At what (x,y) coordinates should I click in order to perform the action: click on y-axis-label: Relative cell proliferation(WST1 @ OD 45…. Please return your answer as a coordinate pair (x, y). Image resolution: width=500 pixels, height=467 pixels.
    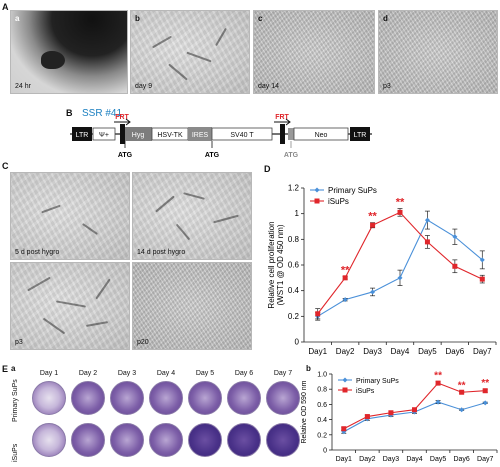
    Looking at the image, I should click on (276, 264).